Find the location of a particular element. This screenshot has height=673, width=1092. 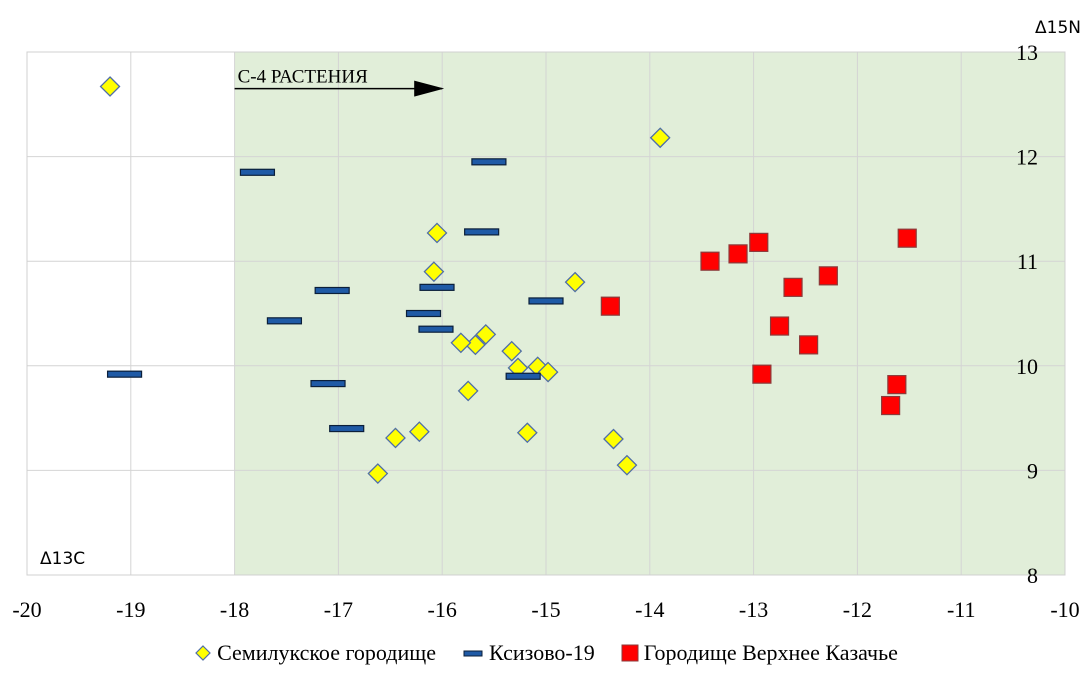

c4-annotation: С-4 РАСТЕНИЯ is located at coordinates (339, 82).